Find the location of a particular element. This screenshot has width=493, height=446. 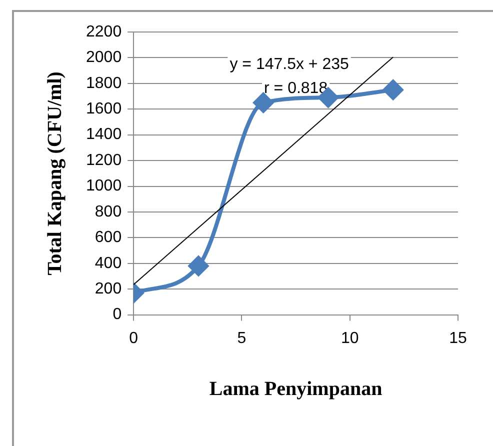

y-tick-label: 1200 is located at coordinates (104, 160).